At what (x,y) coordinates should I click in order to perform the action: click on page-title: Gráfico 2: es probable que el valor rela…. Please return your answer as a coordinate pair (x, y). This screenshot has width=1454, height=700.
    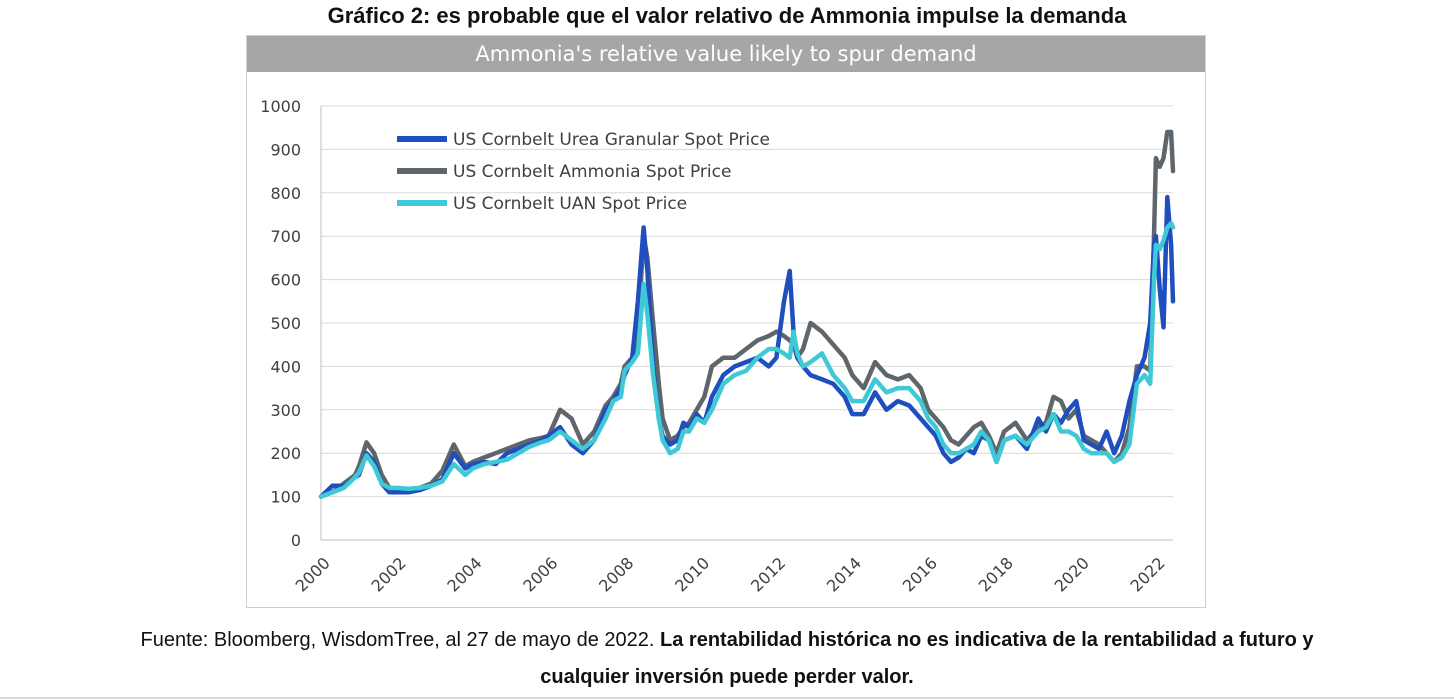
    Looking at the image, I should click on (727, 15).